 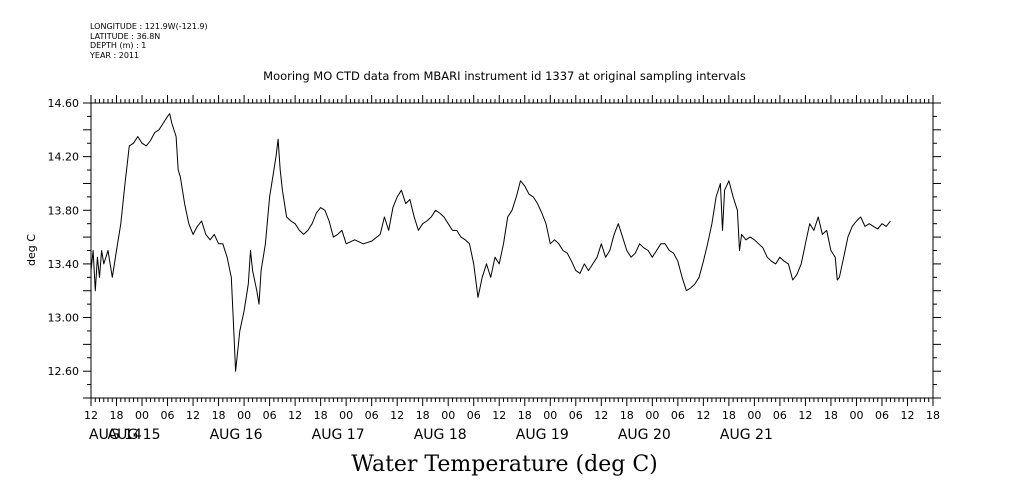 What do you see at coordinates (746, 435) in the screenshot?
I see `x-day-label: AUG 21` at bounding box center [746, 435].